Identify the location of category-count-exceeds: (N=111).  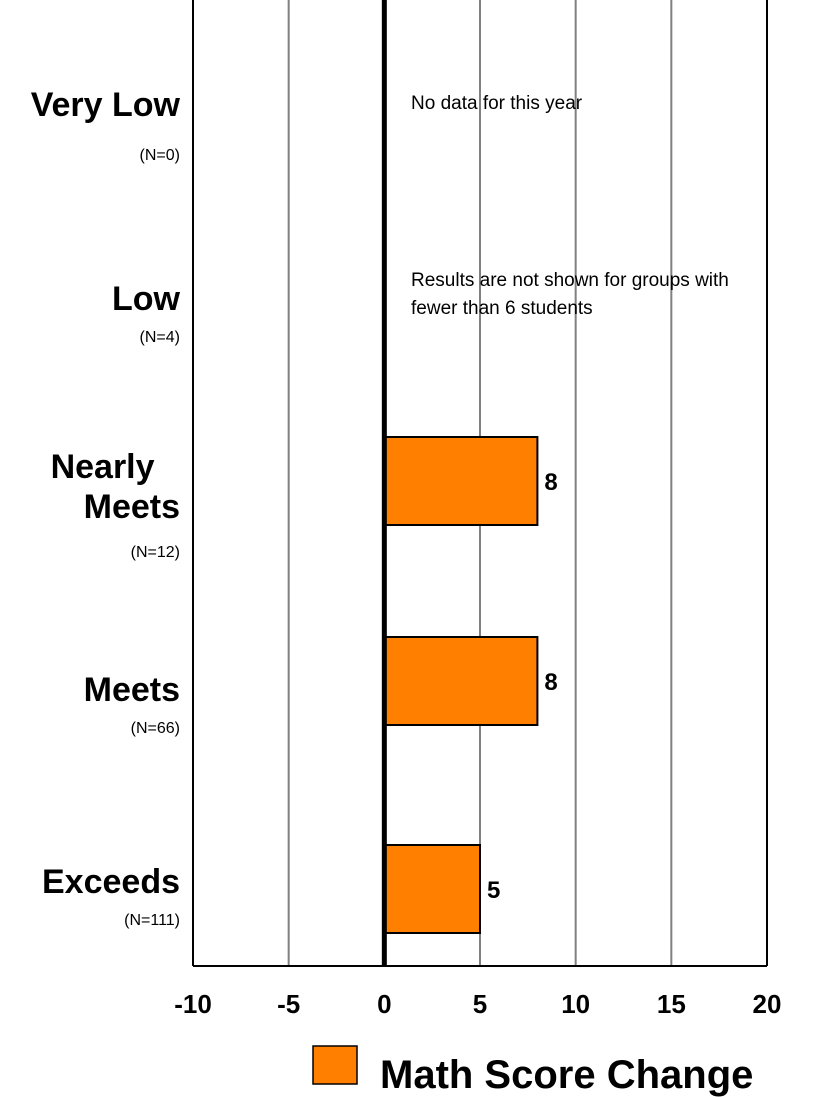
(152, 920).